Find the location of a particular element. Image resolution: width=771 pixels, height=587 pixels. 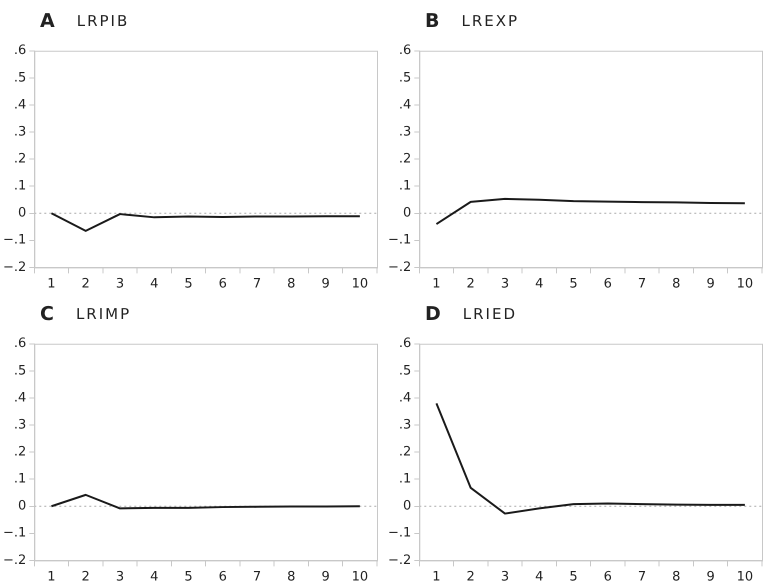

chart-title: A is located at coordinates (47, 21).